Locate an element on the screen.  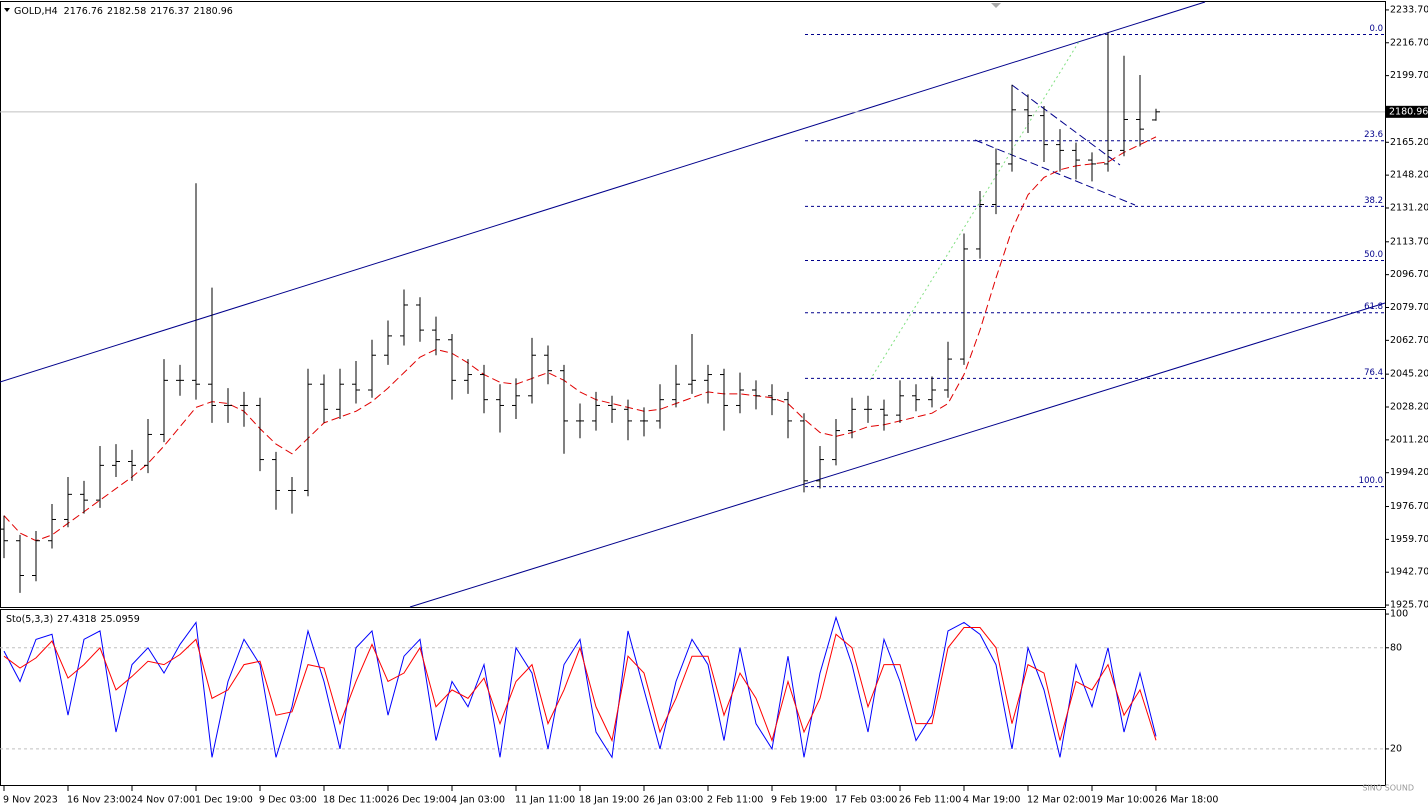
x-tick-label: 11 Jan 11:00 is located at coordinates (545, 800).